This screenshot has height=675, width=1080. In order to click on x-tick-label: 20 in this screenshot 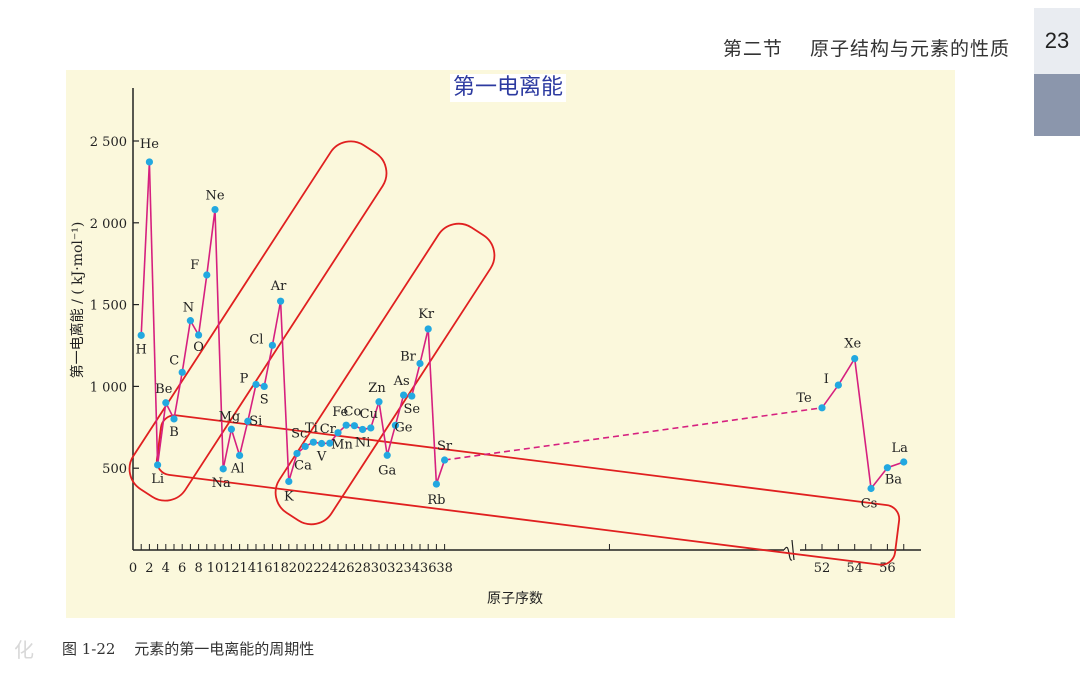, I will do `click(297, 568)`.